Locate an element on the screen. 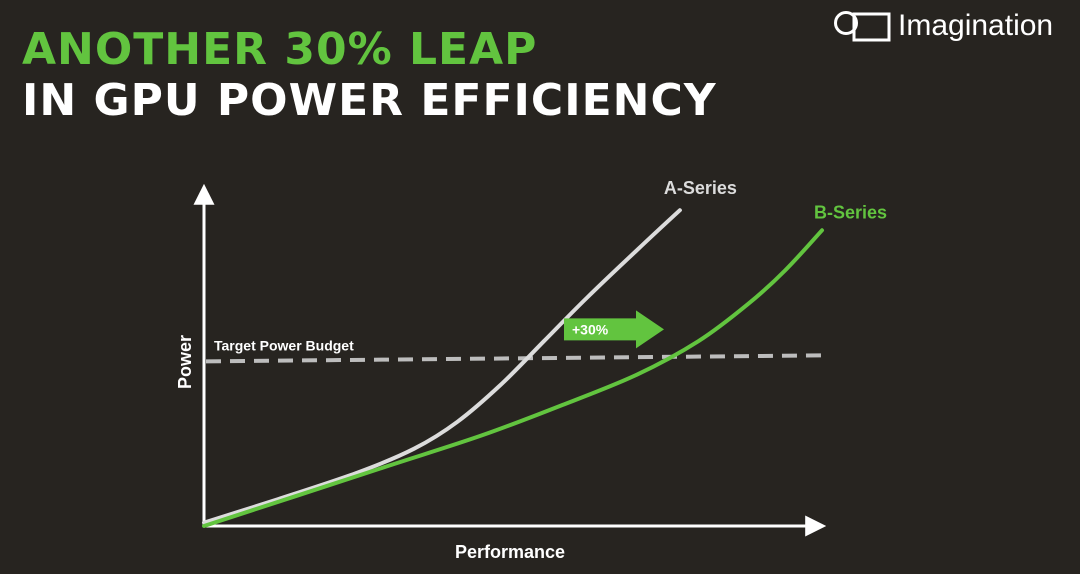 The height and width of the screenshot is (574, 1080). x-axis-title: Performance is located at coordinates (510, 552).